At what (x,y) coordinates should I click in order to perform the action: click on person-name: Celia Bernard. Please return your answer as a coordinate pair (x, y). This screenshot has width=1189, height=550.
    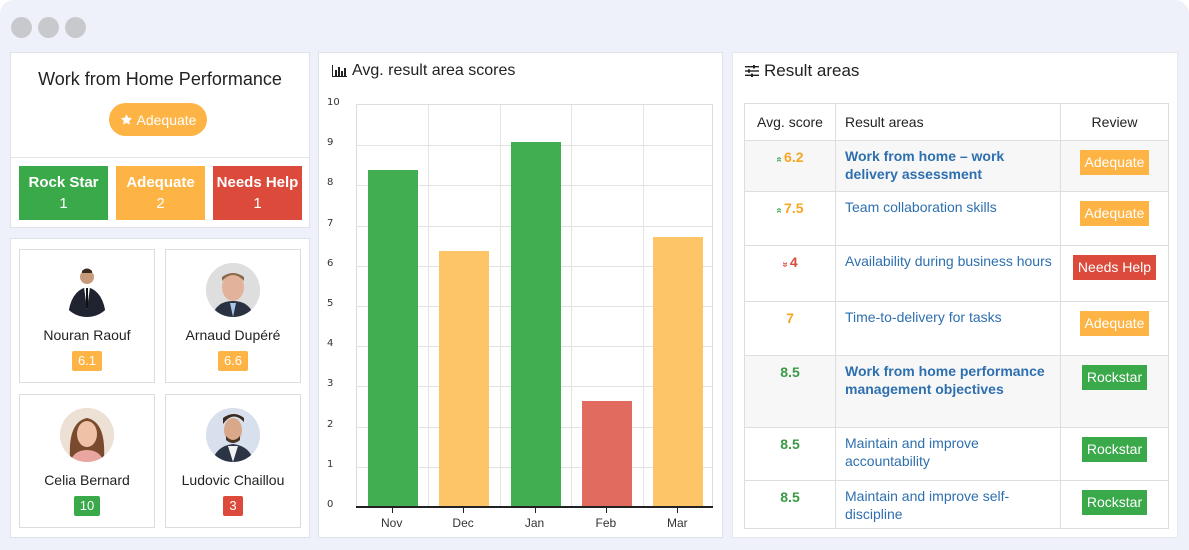
    Looking at the image, I should click on (87, 480).